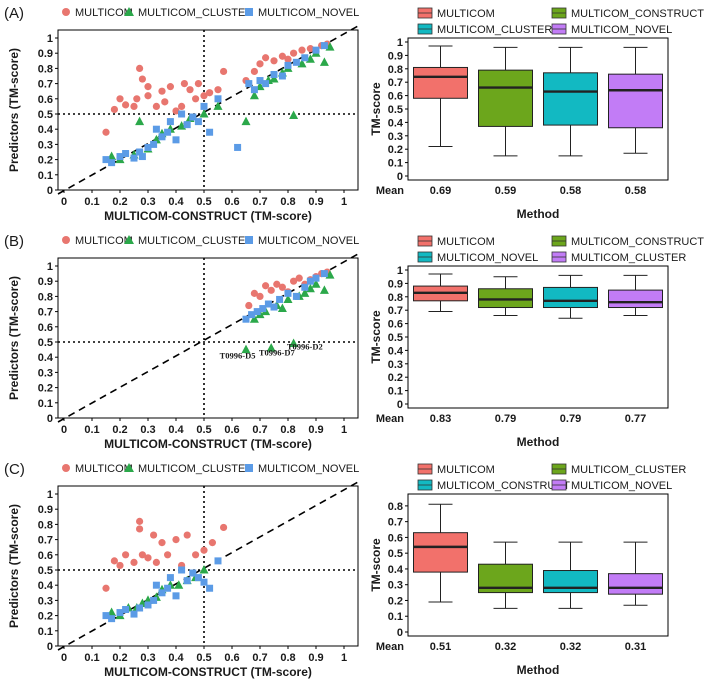  Describe the element at coordinates (440, 647) in the screenshot. I see `mean-value: 0.51` at that location.